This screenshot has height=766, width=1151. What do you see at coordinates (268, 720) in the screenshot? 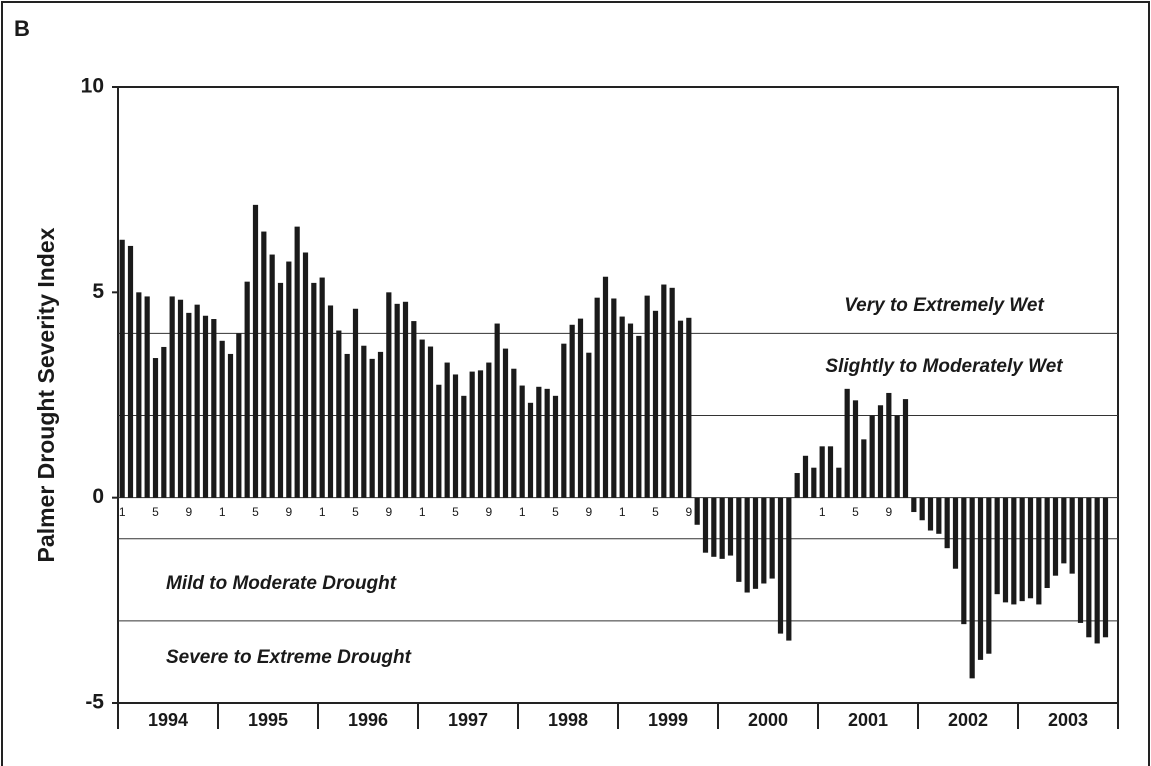
I see `year-label: 1995` at bounding box center [268, 720].